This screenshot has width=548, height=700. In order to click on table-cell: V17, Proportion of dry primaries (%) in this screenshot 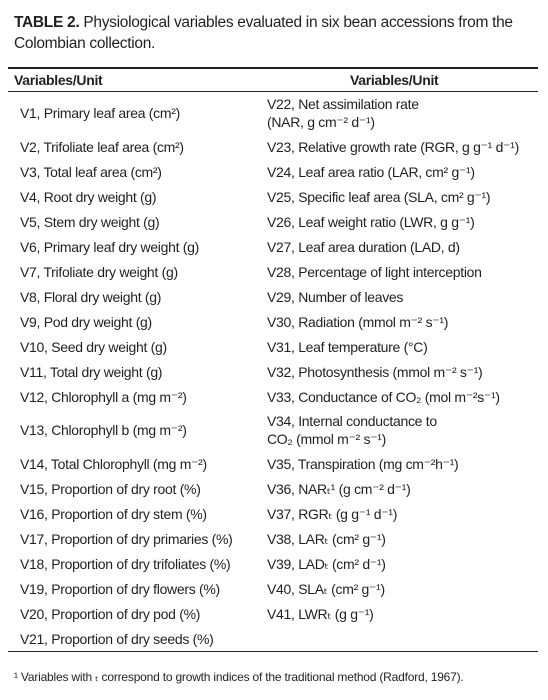, I will do `click(126, 538)`.